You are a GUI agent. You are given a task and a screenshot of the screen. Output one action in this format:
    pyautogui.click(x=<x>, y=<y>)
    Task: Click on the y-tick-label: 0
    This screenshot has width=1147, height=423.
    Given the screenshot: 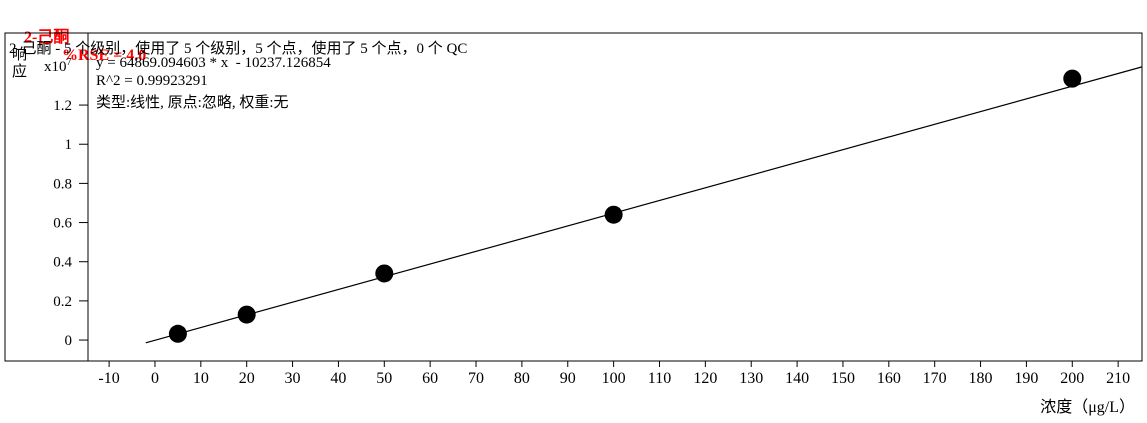 What is the action you would take?
    pyautogui.click(x=69, y=341)
    